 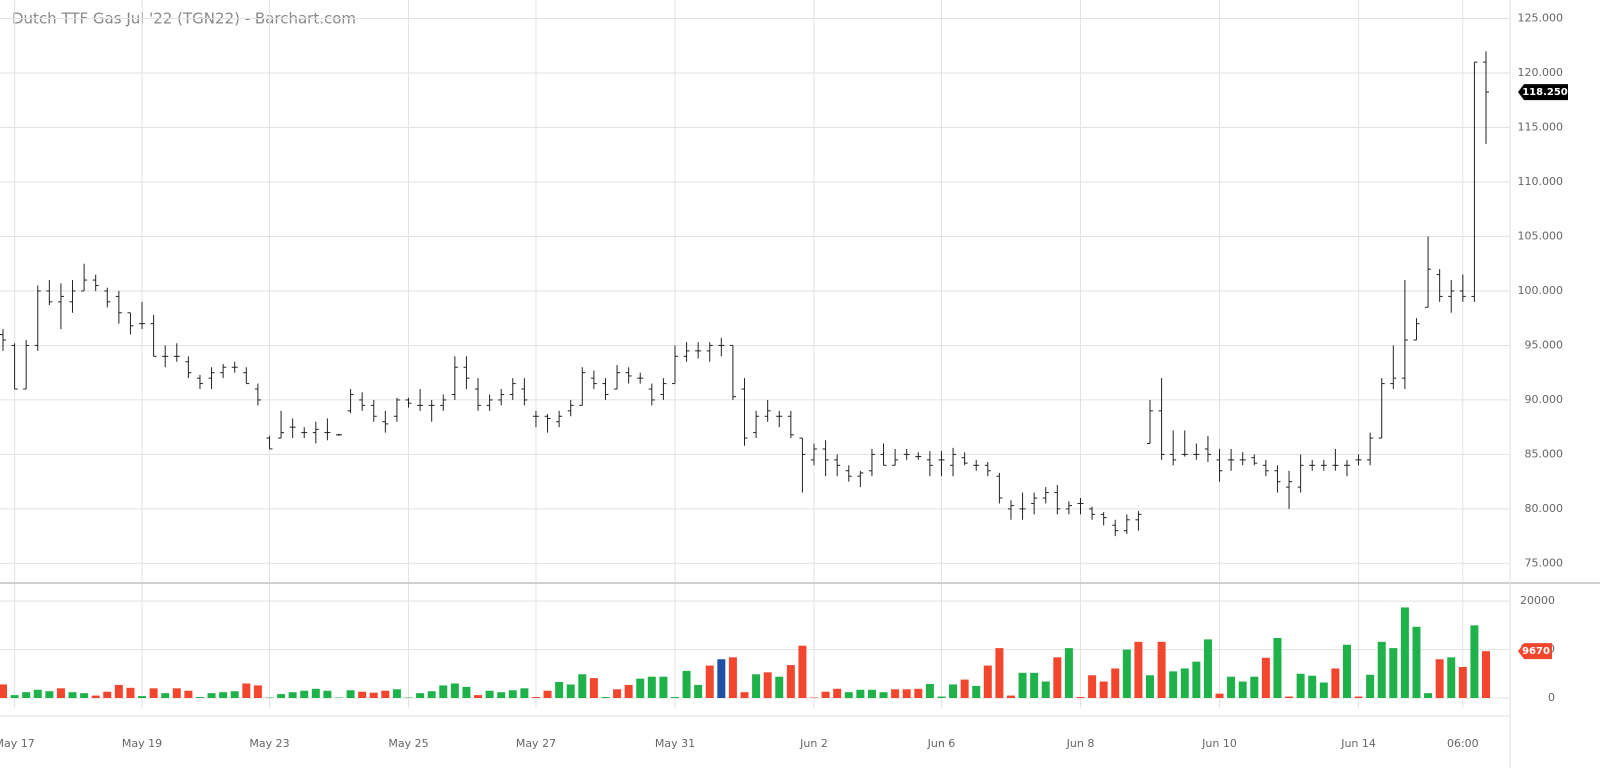 What do you see at coordinates (1541, 18) in the screenshot?
I see `y-tick-label: 125.000` at bounding box center [1541, 18].